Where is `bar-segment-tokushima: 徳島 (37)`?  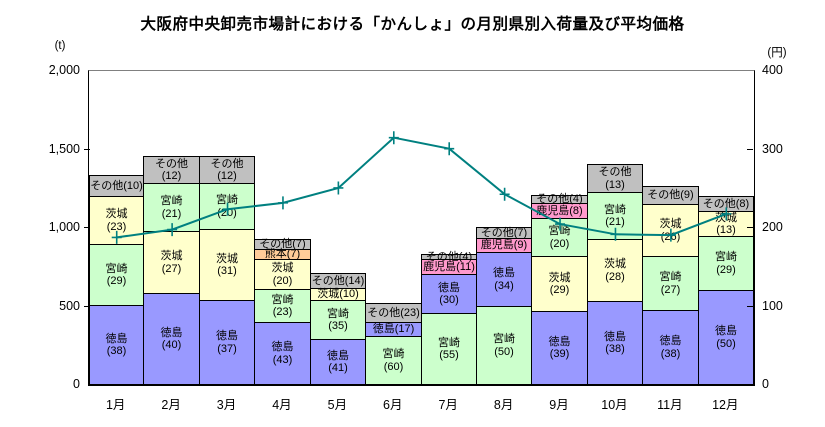
bar-segment-tokushima: 徳島 (37) is located at coordinates (227, 342).